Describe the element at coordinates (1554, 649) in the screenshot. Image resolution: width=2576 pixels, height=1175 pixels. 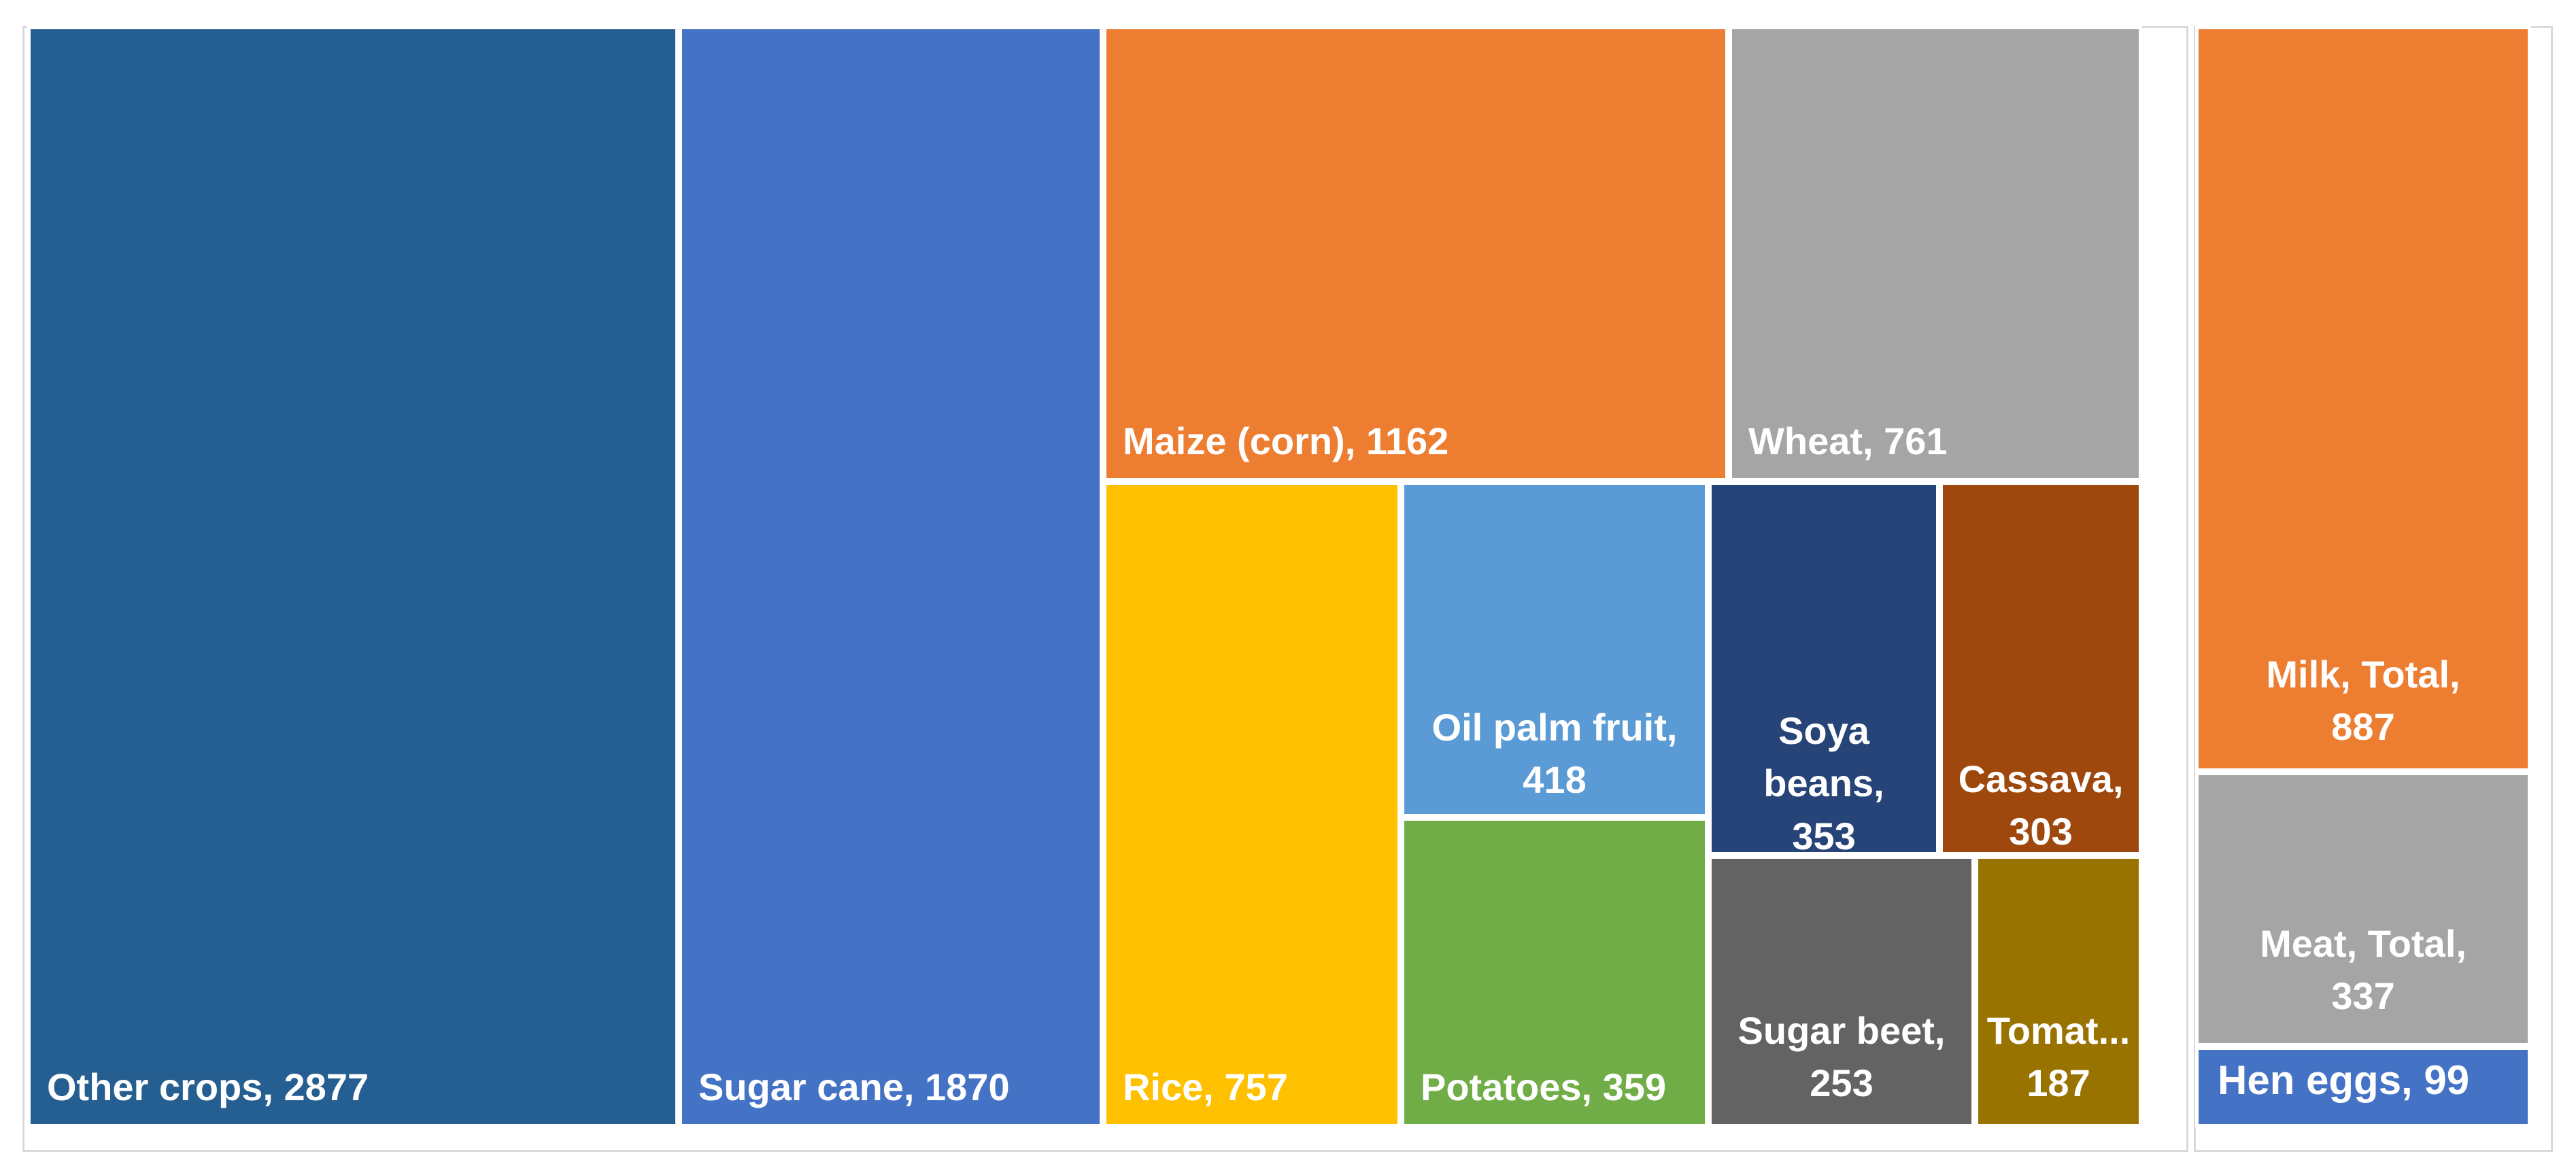
I see `treemap-tile-oil-palm-fruit: Oil palm fruit, 418` at that location.